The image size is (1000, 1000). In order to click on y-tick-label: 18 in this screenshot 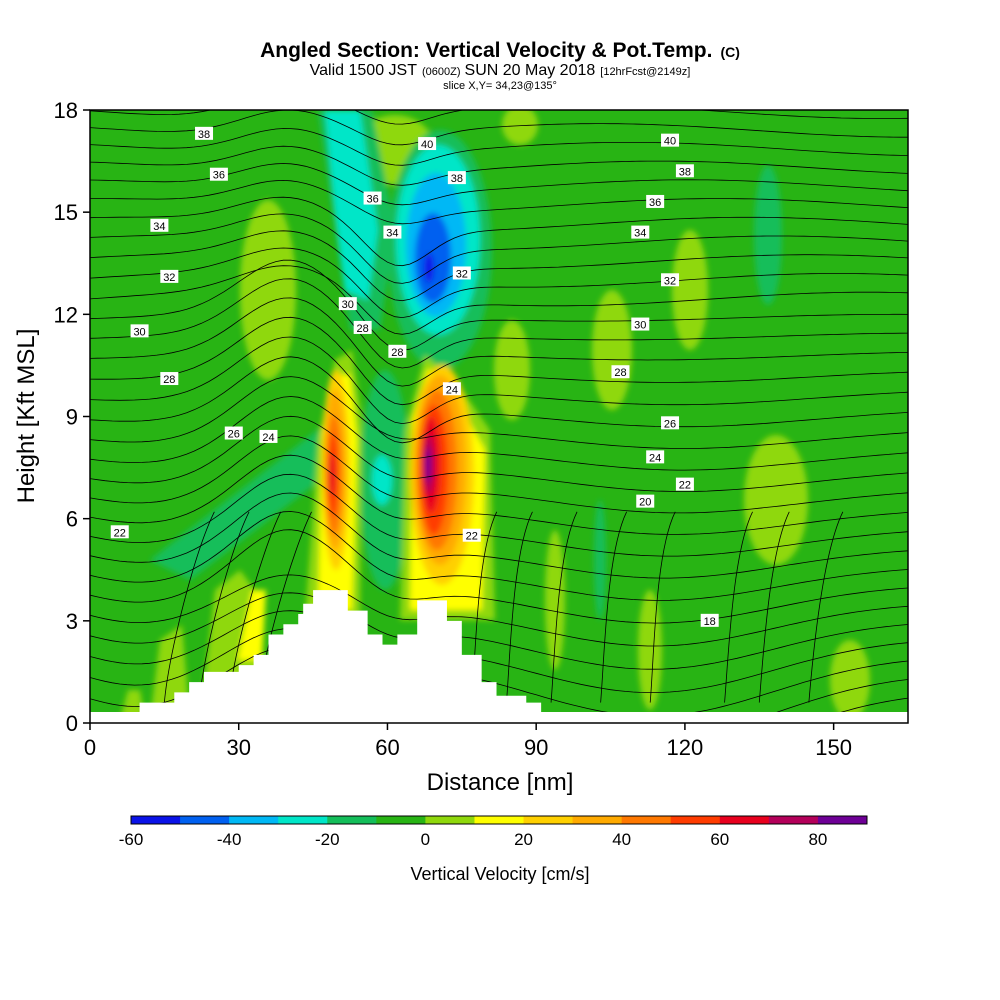, I will do `click(66, 110)`.